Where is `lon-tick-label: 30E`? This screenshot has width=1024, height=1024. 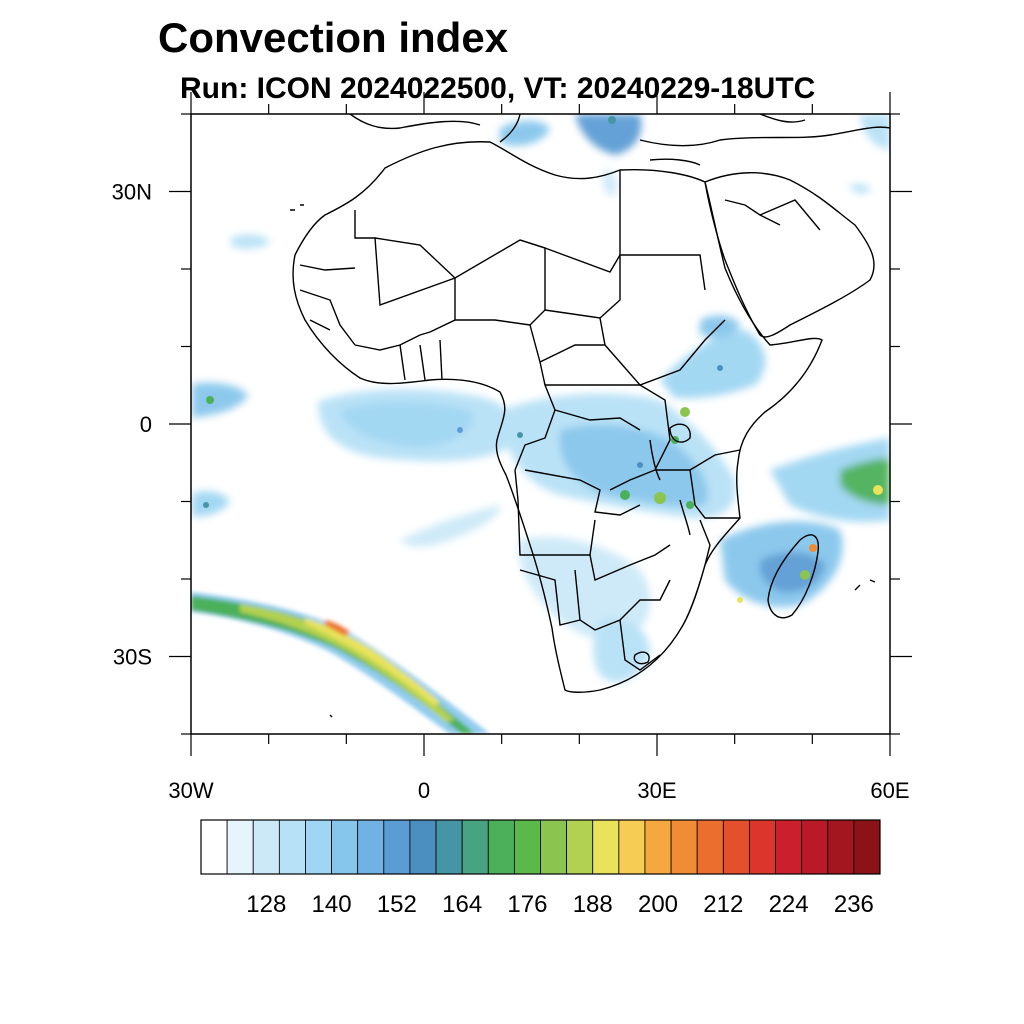 lon-tick-label: 30E is located at coordinates (656, 790).